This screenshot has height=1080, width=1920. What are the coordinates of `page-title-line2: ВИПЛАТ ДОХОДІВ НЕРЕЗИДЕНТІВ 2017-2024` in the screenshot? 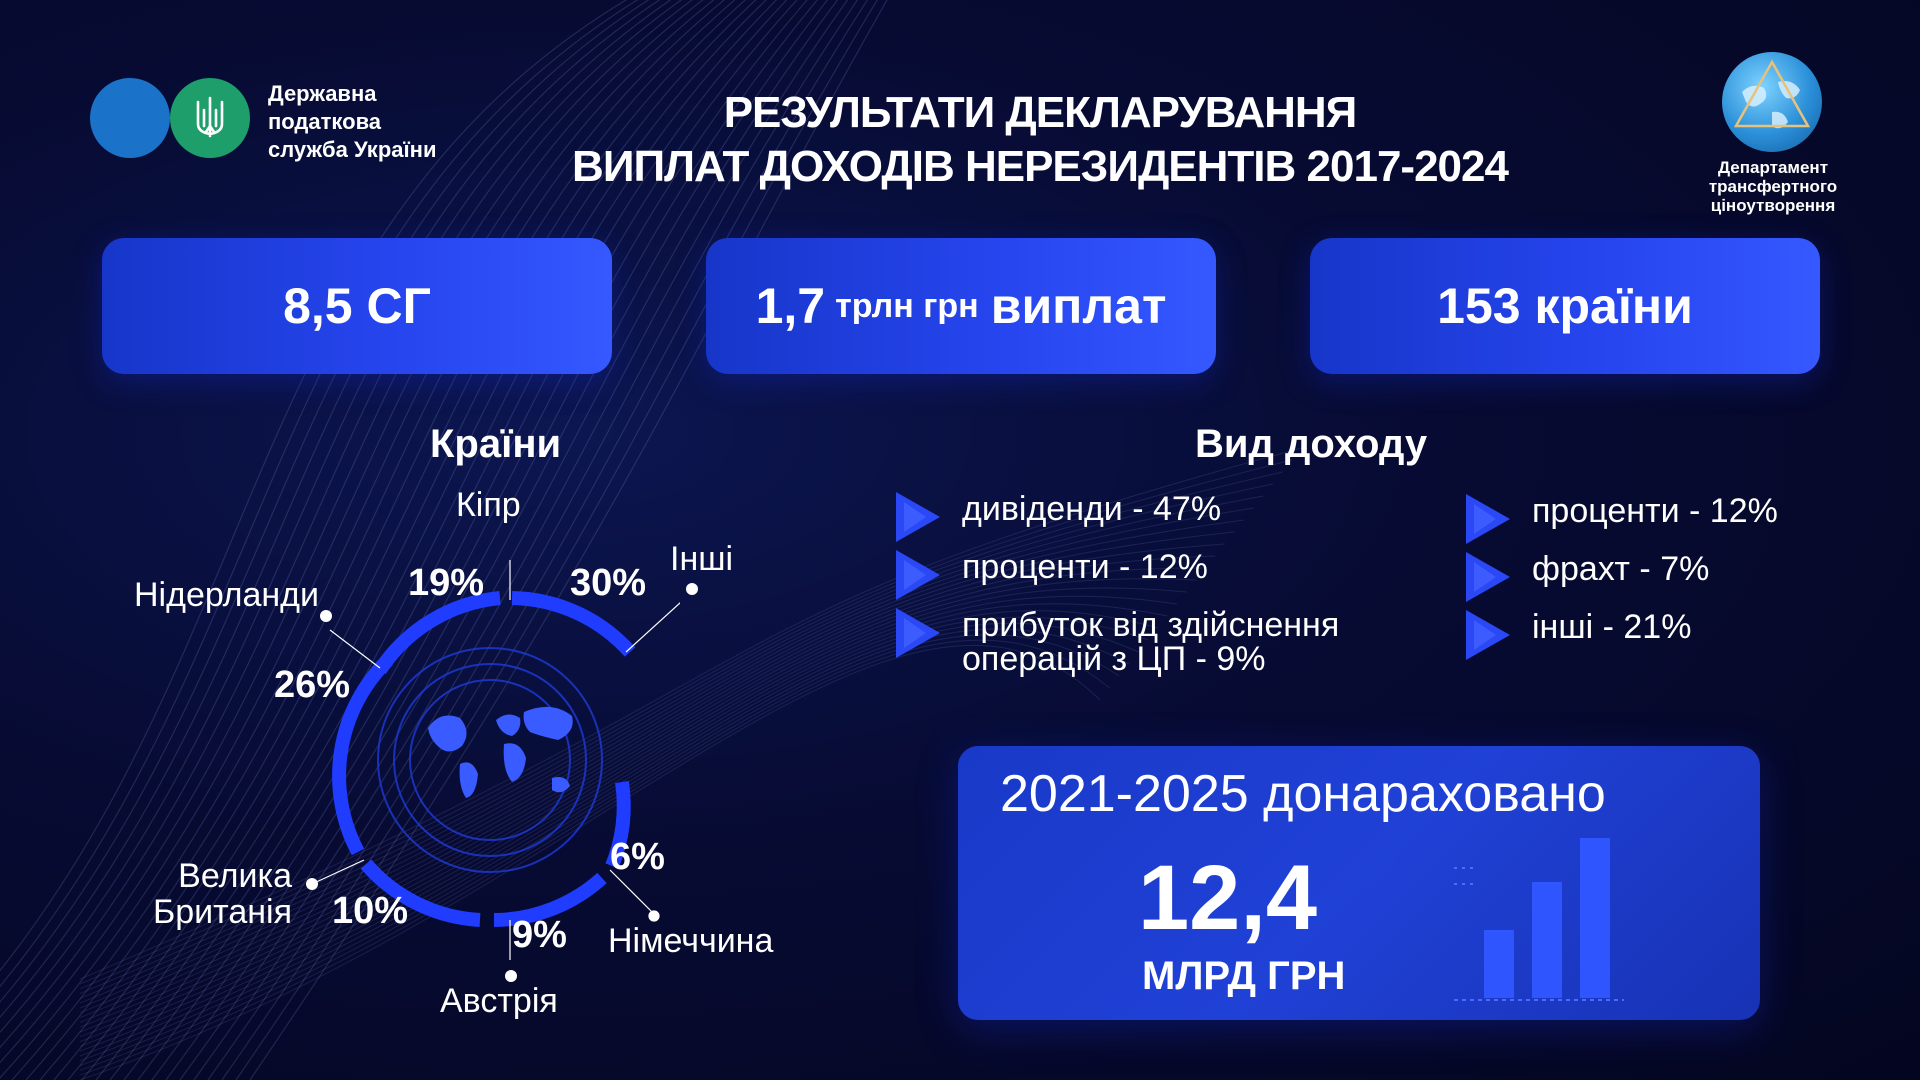 It's located at (1040, 166).